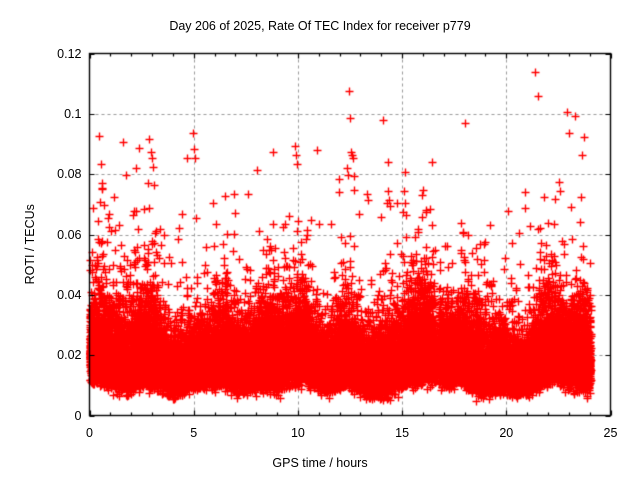 The image size is (640, 480). What do you see at coordinates (78, 415) in the screenshot?
I see `y-axis-tick-label: 0` at bounding box center [78, 415].